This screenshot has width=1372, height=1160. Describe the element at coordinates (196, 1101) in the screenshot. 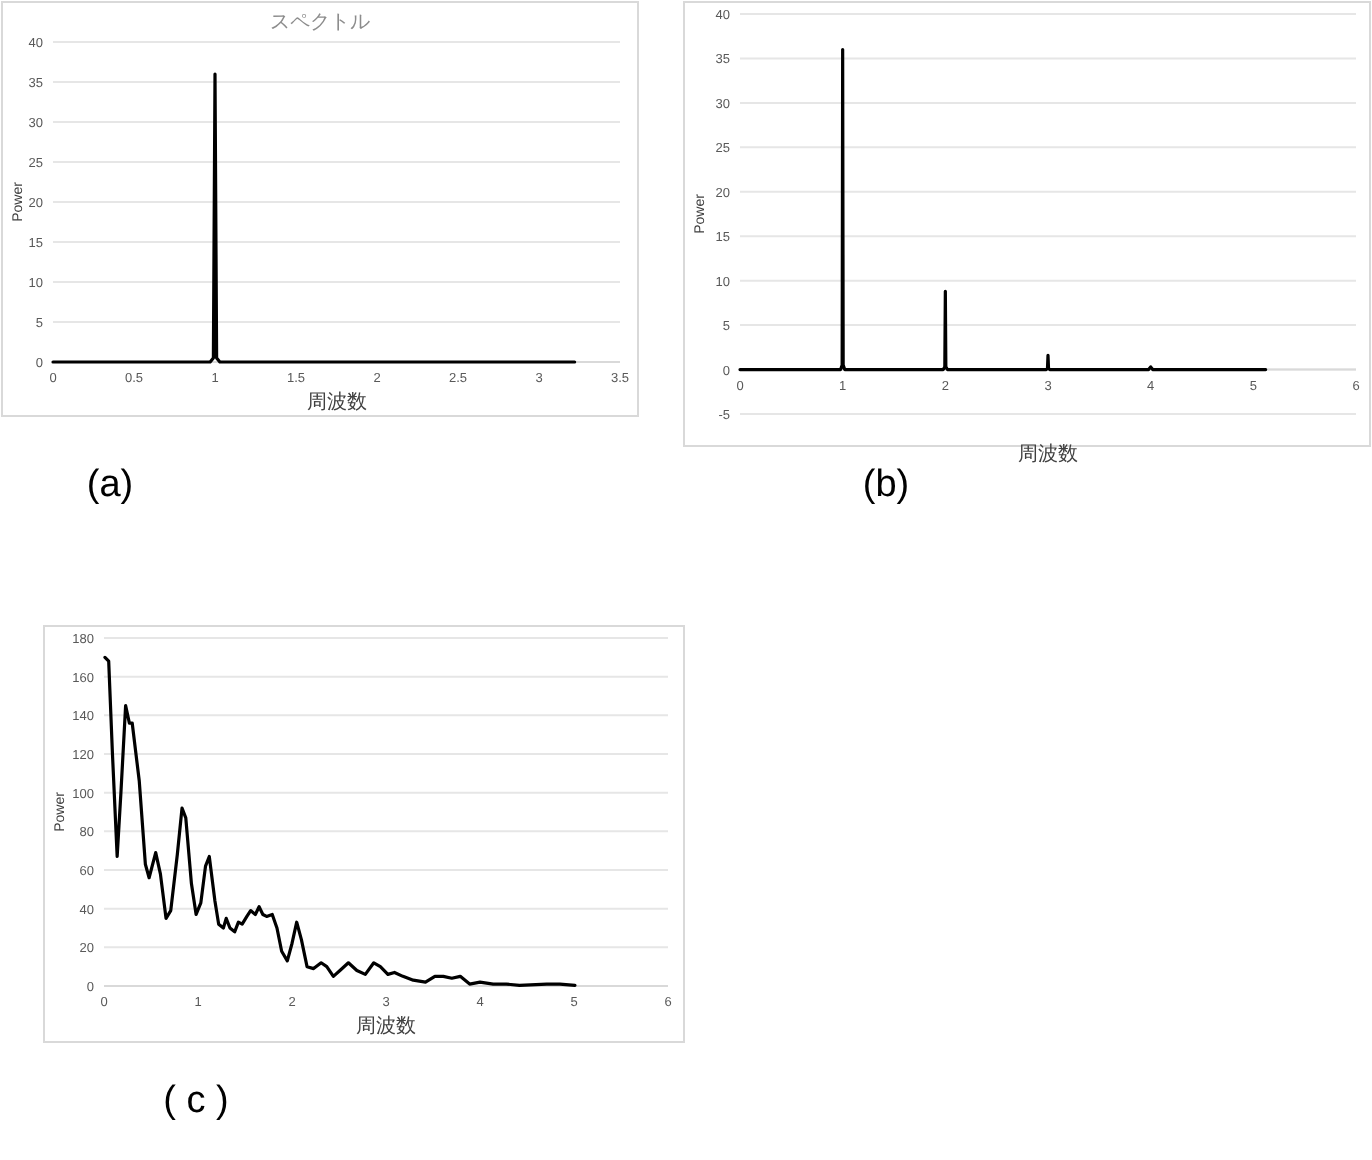

I see `text: ( c )` at that location.